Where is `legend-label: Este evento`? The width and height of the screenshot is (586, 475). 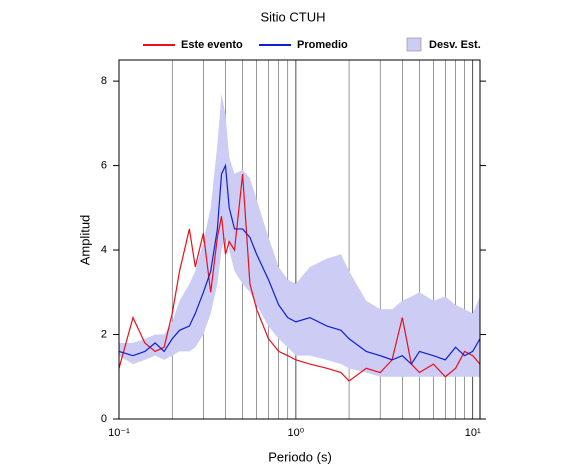 legend-label: Este evento is located at coordinates (212, 45).